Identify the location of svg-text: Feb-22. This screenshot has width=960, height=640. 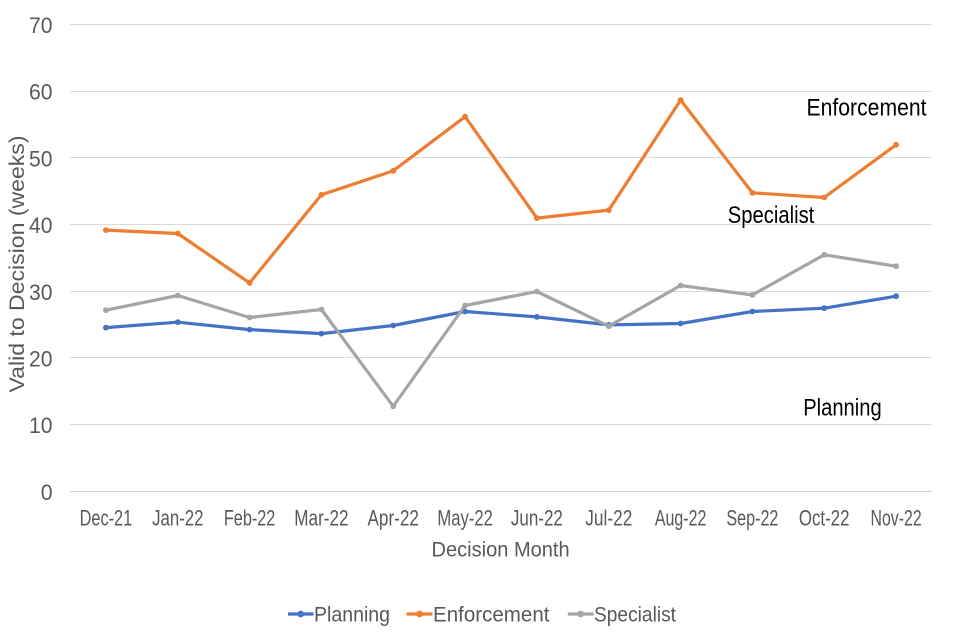
(249, 517).